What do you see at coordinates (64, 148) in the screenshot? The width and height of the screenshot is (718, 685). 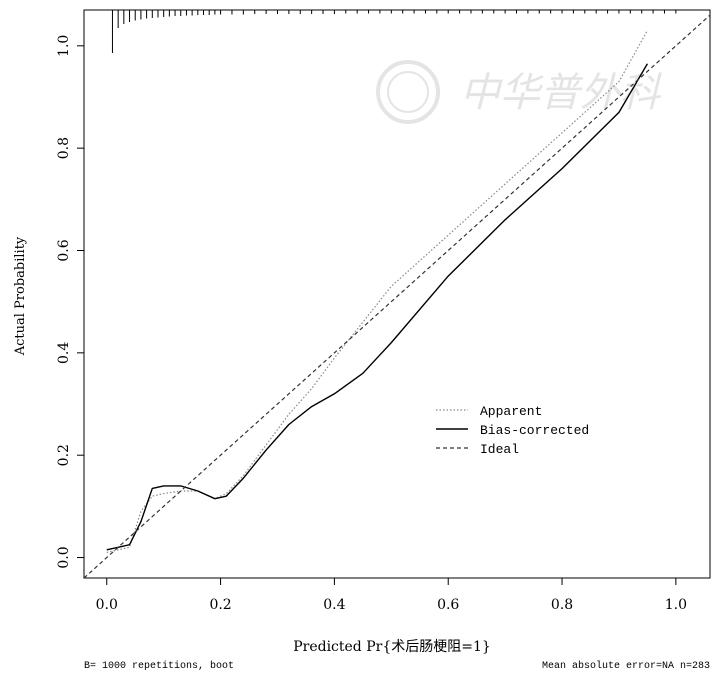 I see `y-tick-label: 0.8` at bounding box center [64, 148].